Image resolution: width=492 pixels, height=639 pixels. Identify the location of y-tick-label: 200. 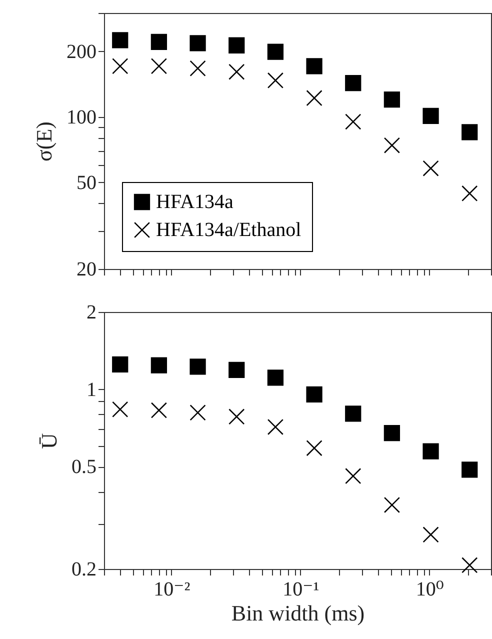
(81, 51).